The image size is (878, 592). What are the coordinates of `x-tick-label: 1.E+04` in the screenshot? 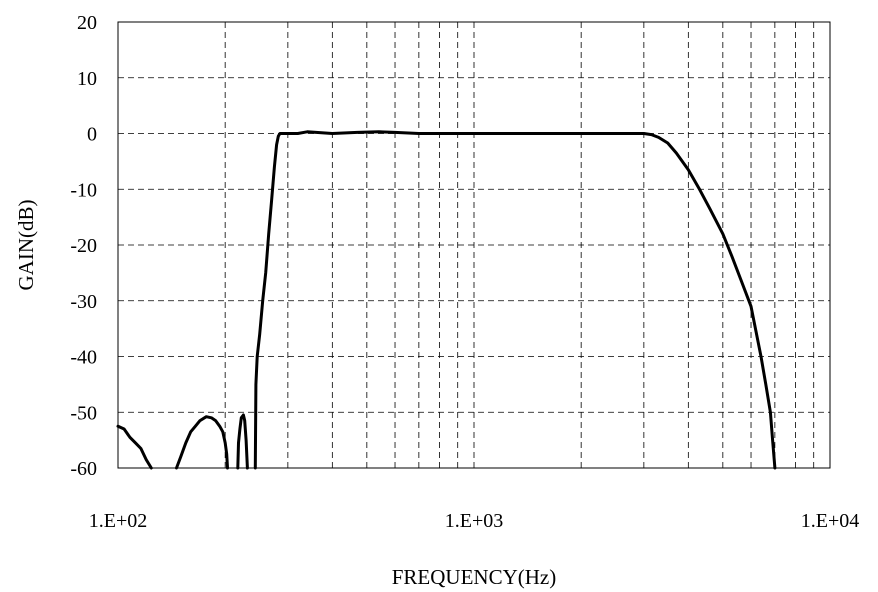 It's located at (830, 521).